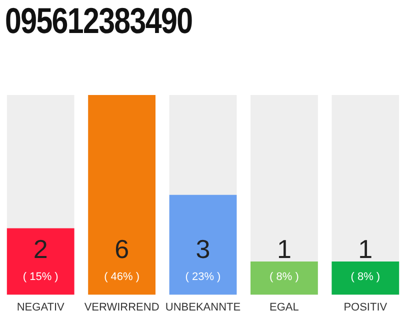 This screenshot has height=320, width=410. What do you see at coordinates (284, 307) in the screenshot?
I see `x-tick-label: EGAL` at bounding box center [284, 307].